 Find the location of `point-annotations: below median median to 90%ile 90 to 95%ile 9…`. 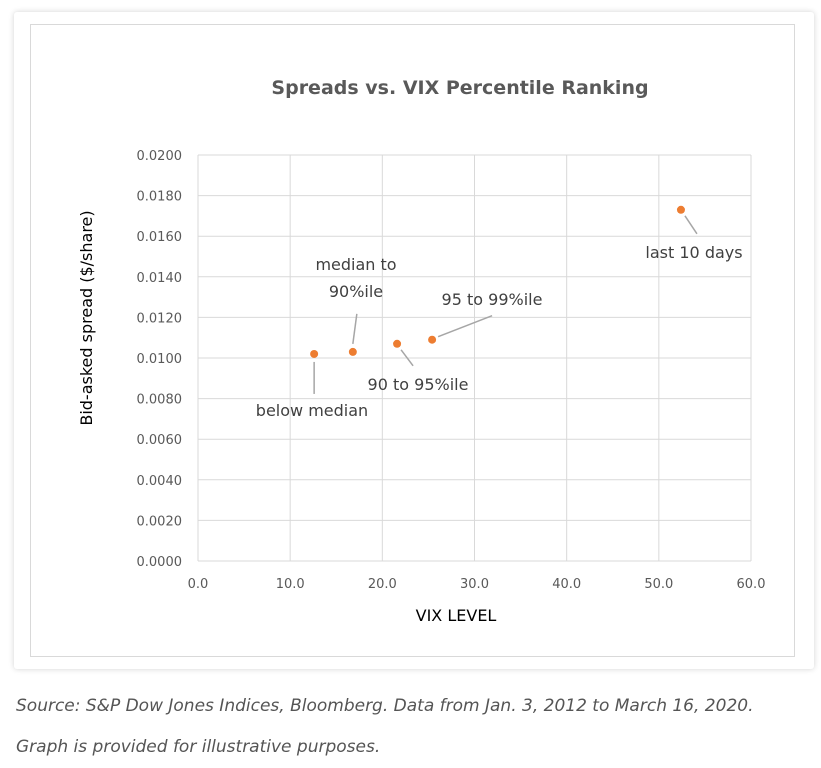

point-annotations: below median median to 90%ile 90 to 95%ile 9… is located at coordinates (499, 331).